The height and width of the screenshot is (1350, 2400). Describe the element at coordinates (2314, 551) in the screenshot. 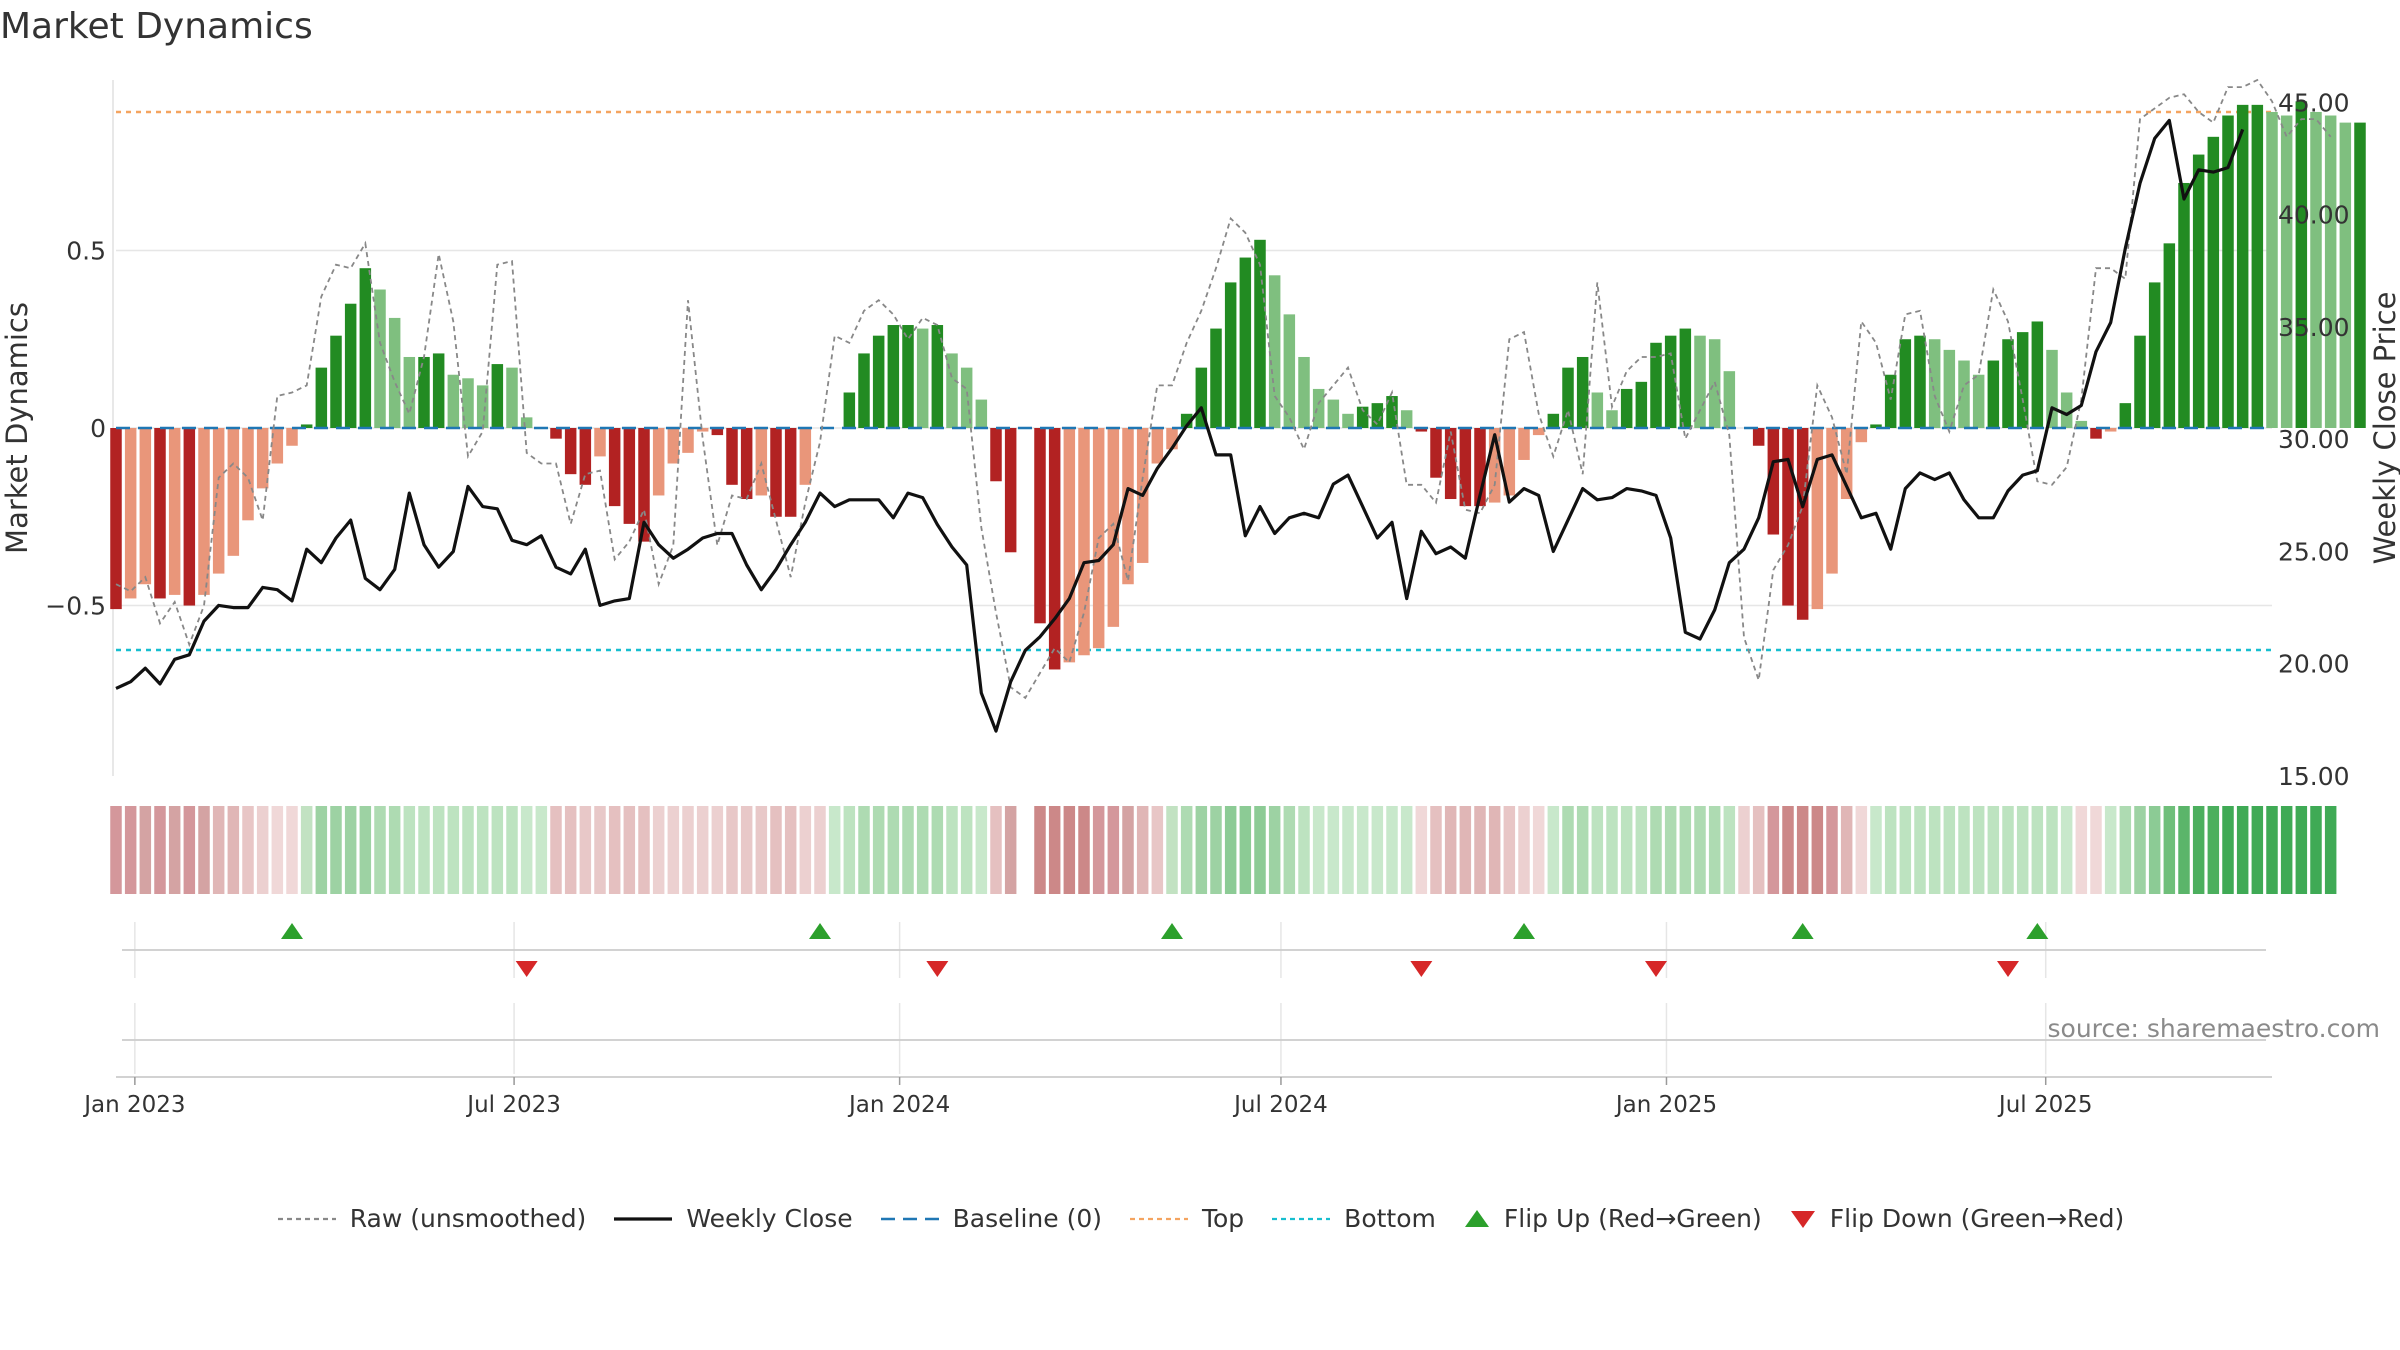

I see `y2-tick-label: 25.00` at that location.